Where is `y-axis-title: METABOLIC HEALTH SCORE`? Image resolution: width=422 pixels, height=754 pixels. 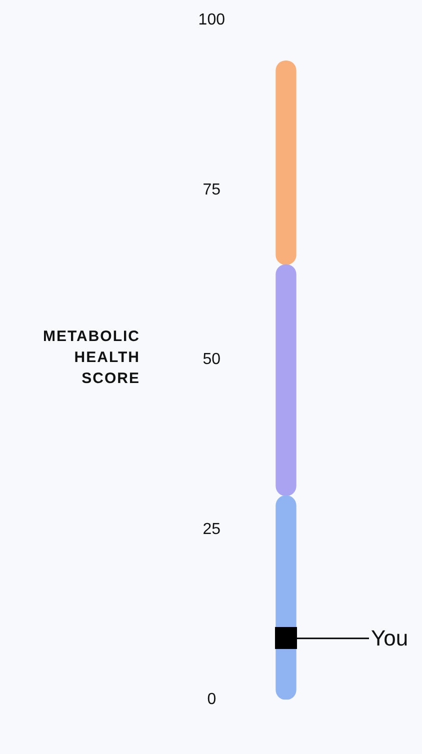
y-axis-title: METABOLIC HEALTH SCORE is located at coordinates (91, 358).